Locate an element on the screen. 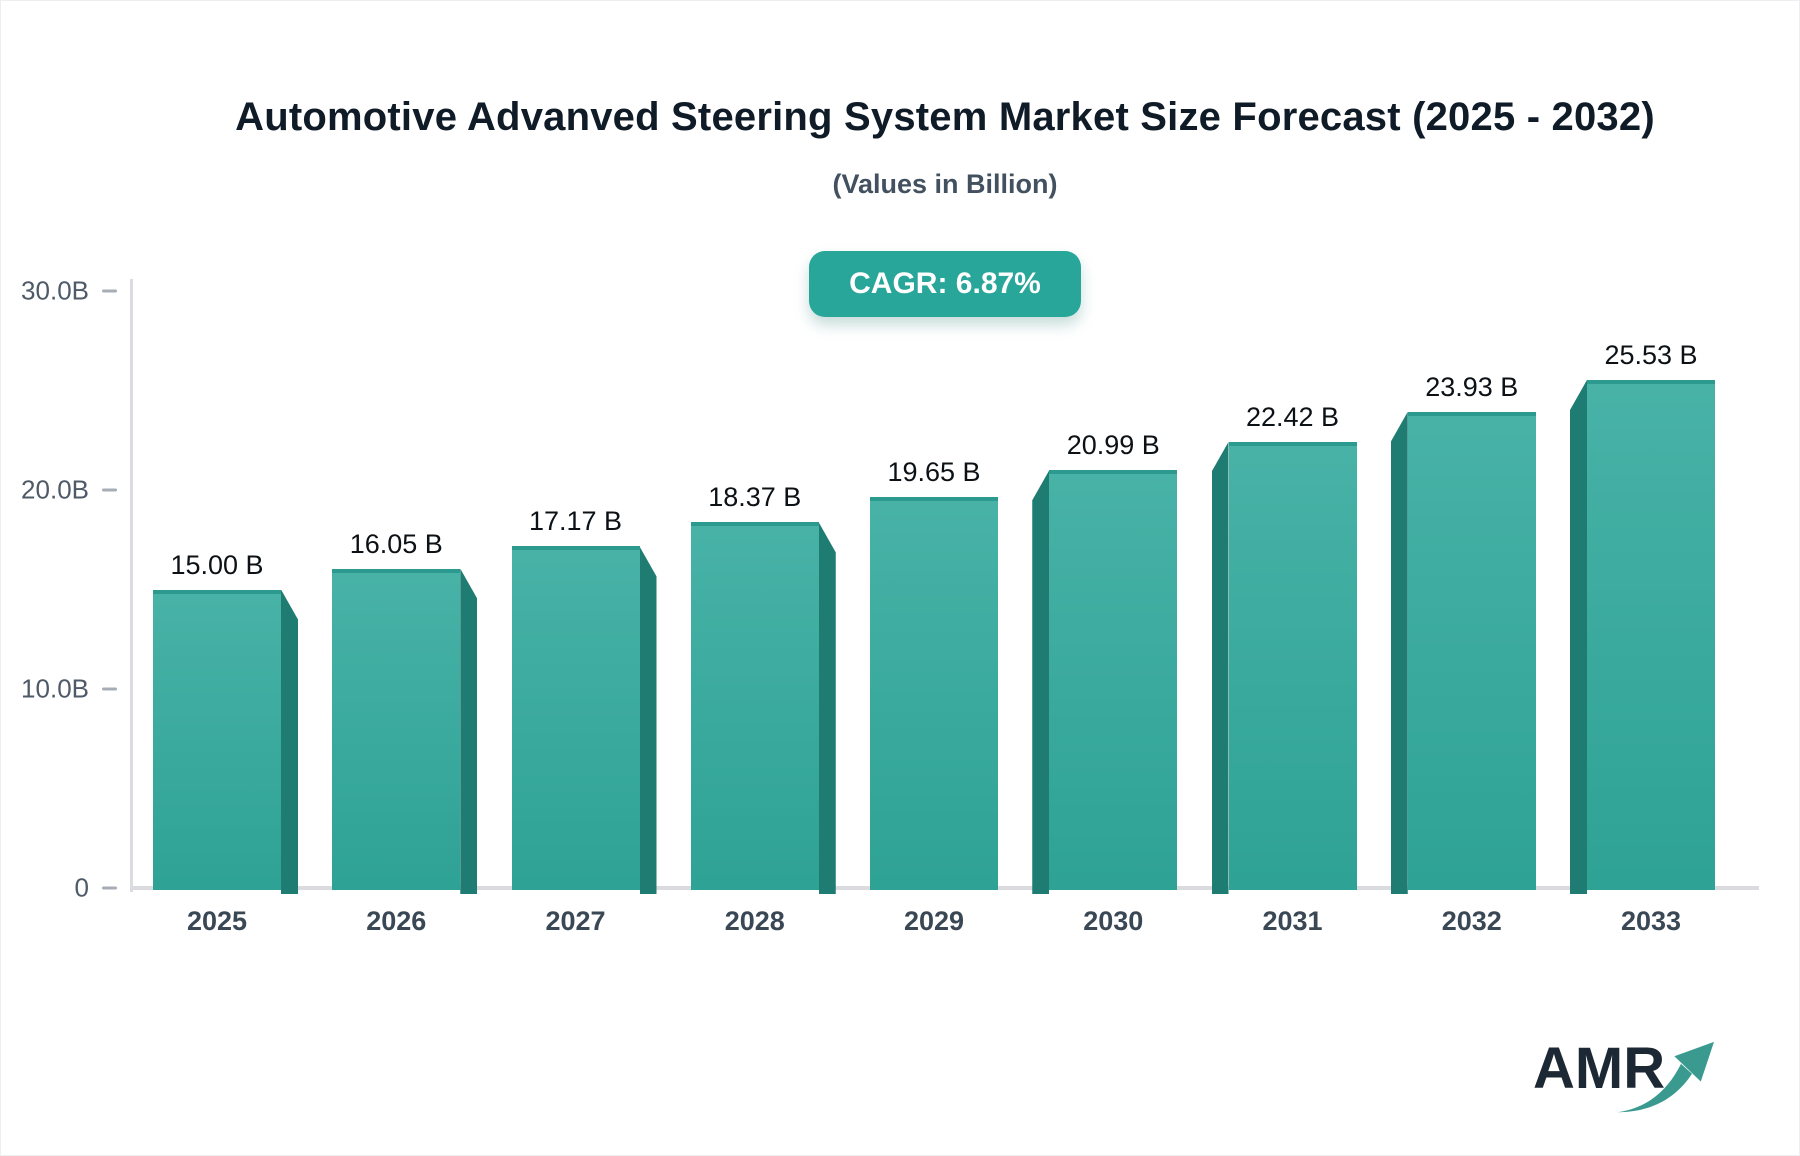 The width and height of the screenshot is (1800, 1156). x-axis-label: 2025 is located at coordinates (217, 921).